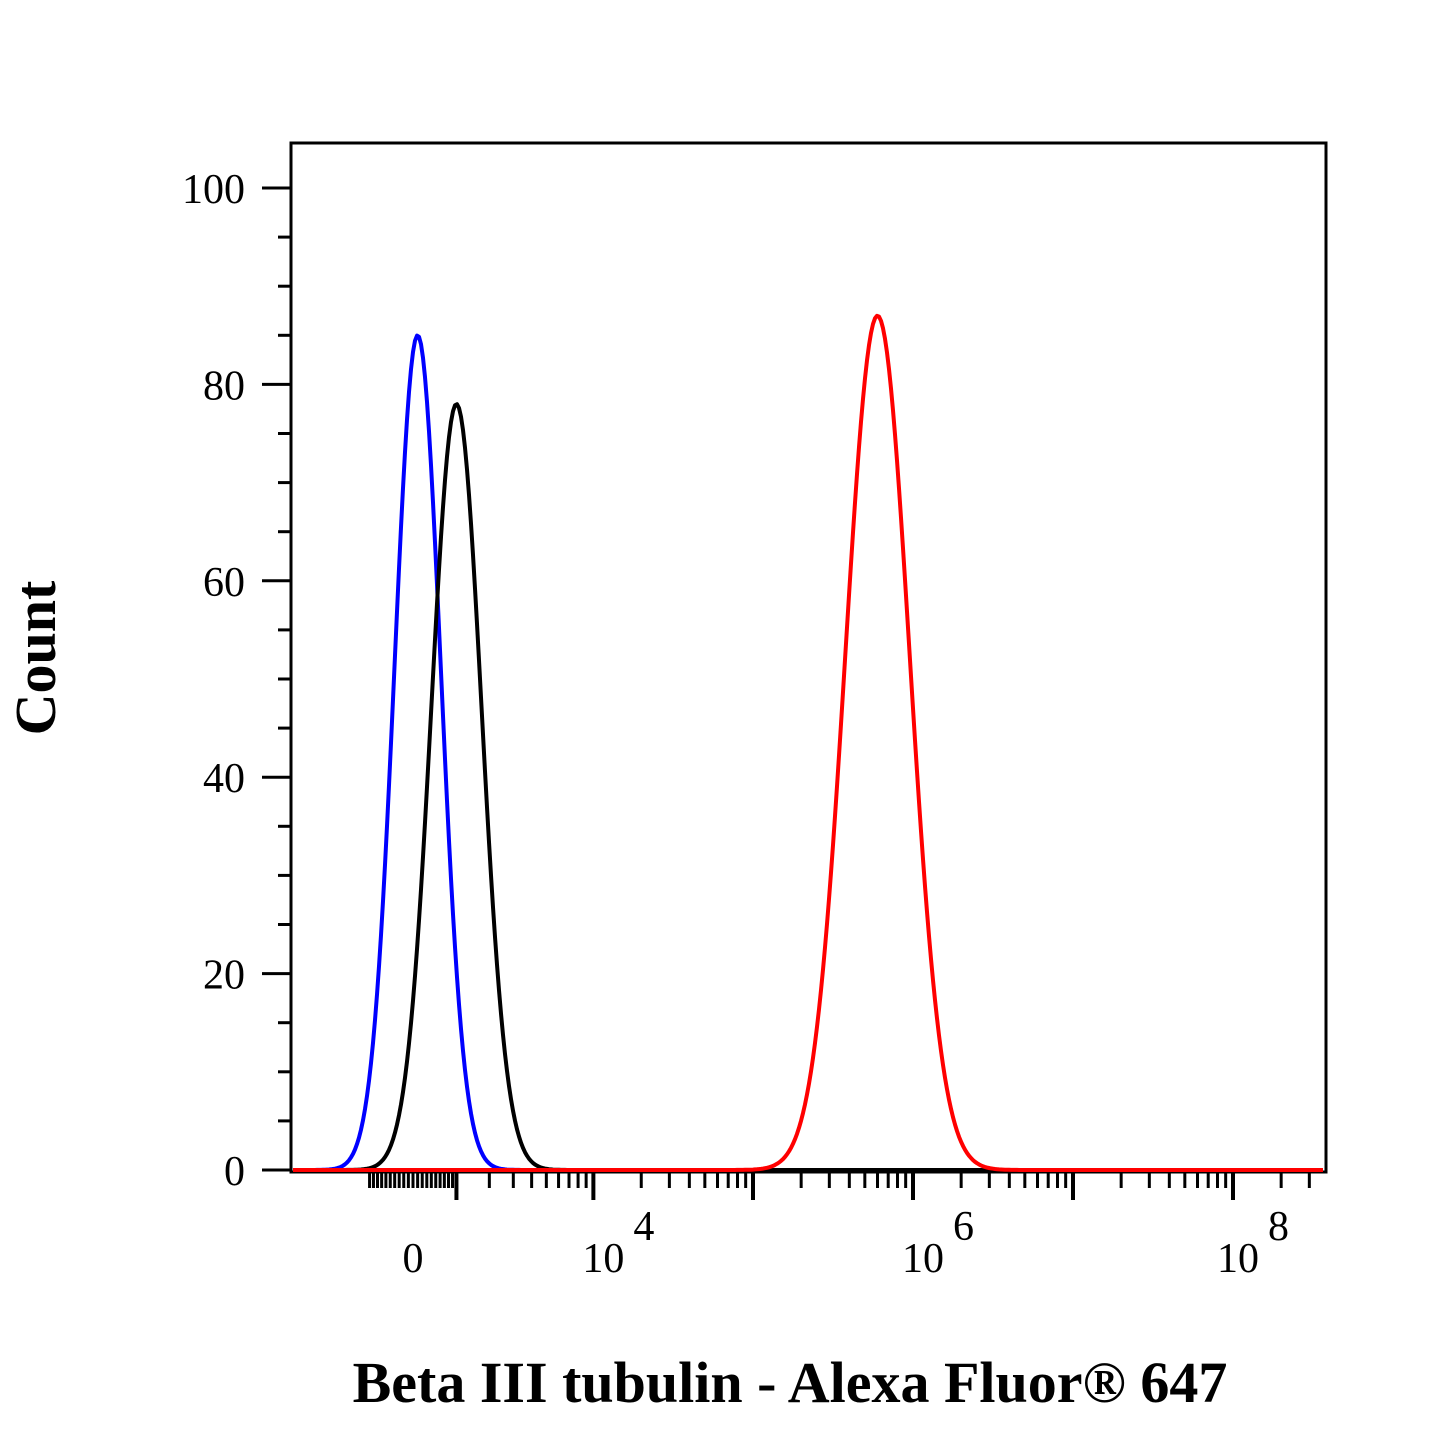 The width and height of the screenshot is (1445, 1445). What do you see at coordinates (236, 681) in the screenshot?
I see `y-axis: 0 20 40 60 80 100` at bounding box center [236, 681].